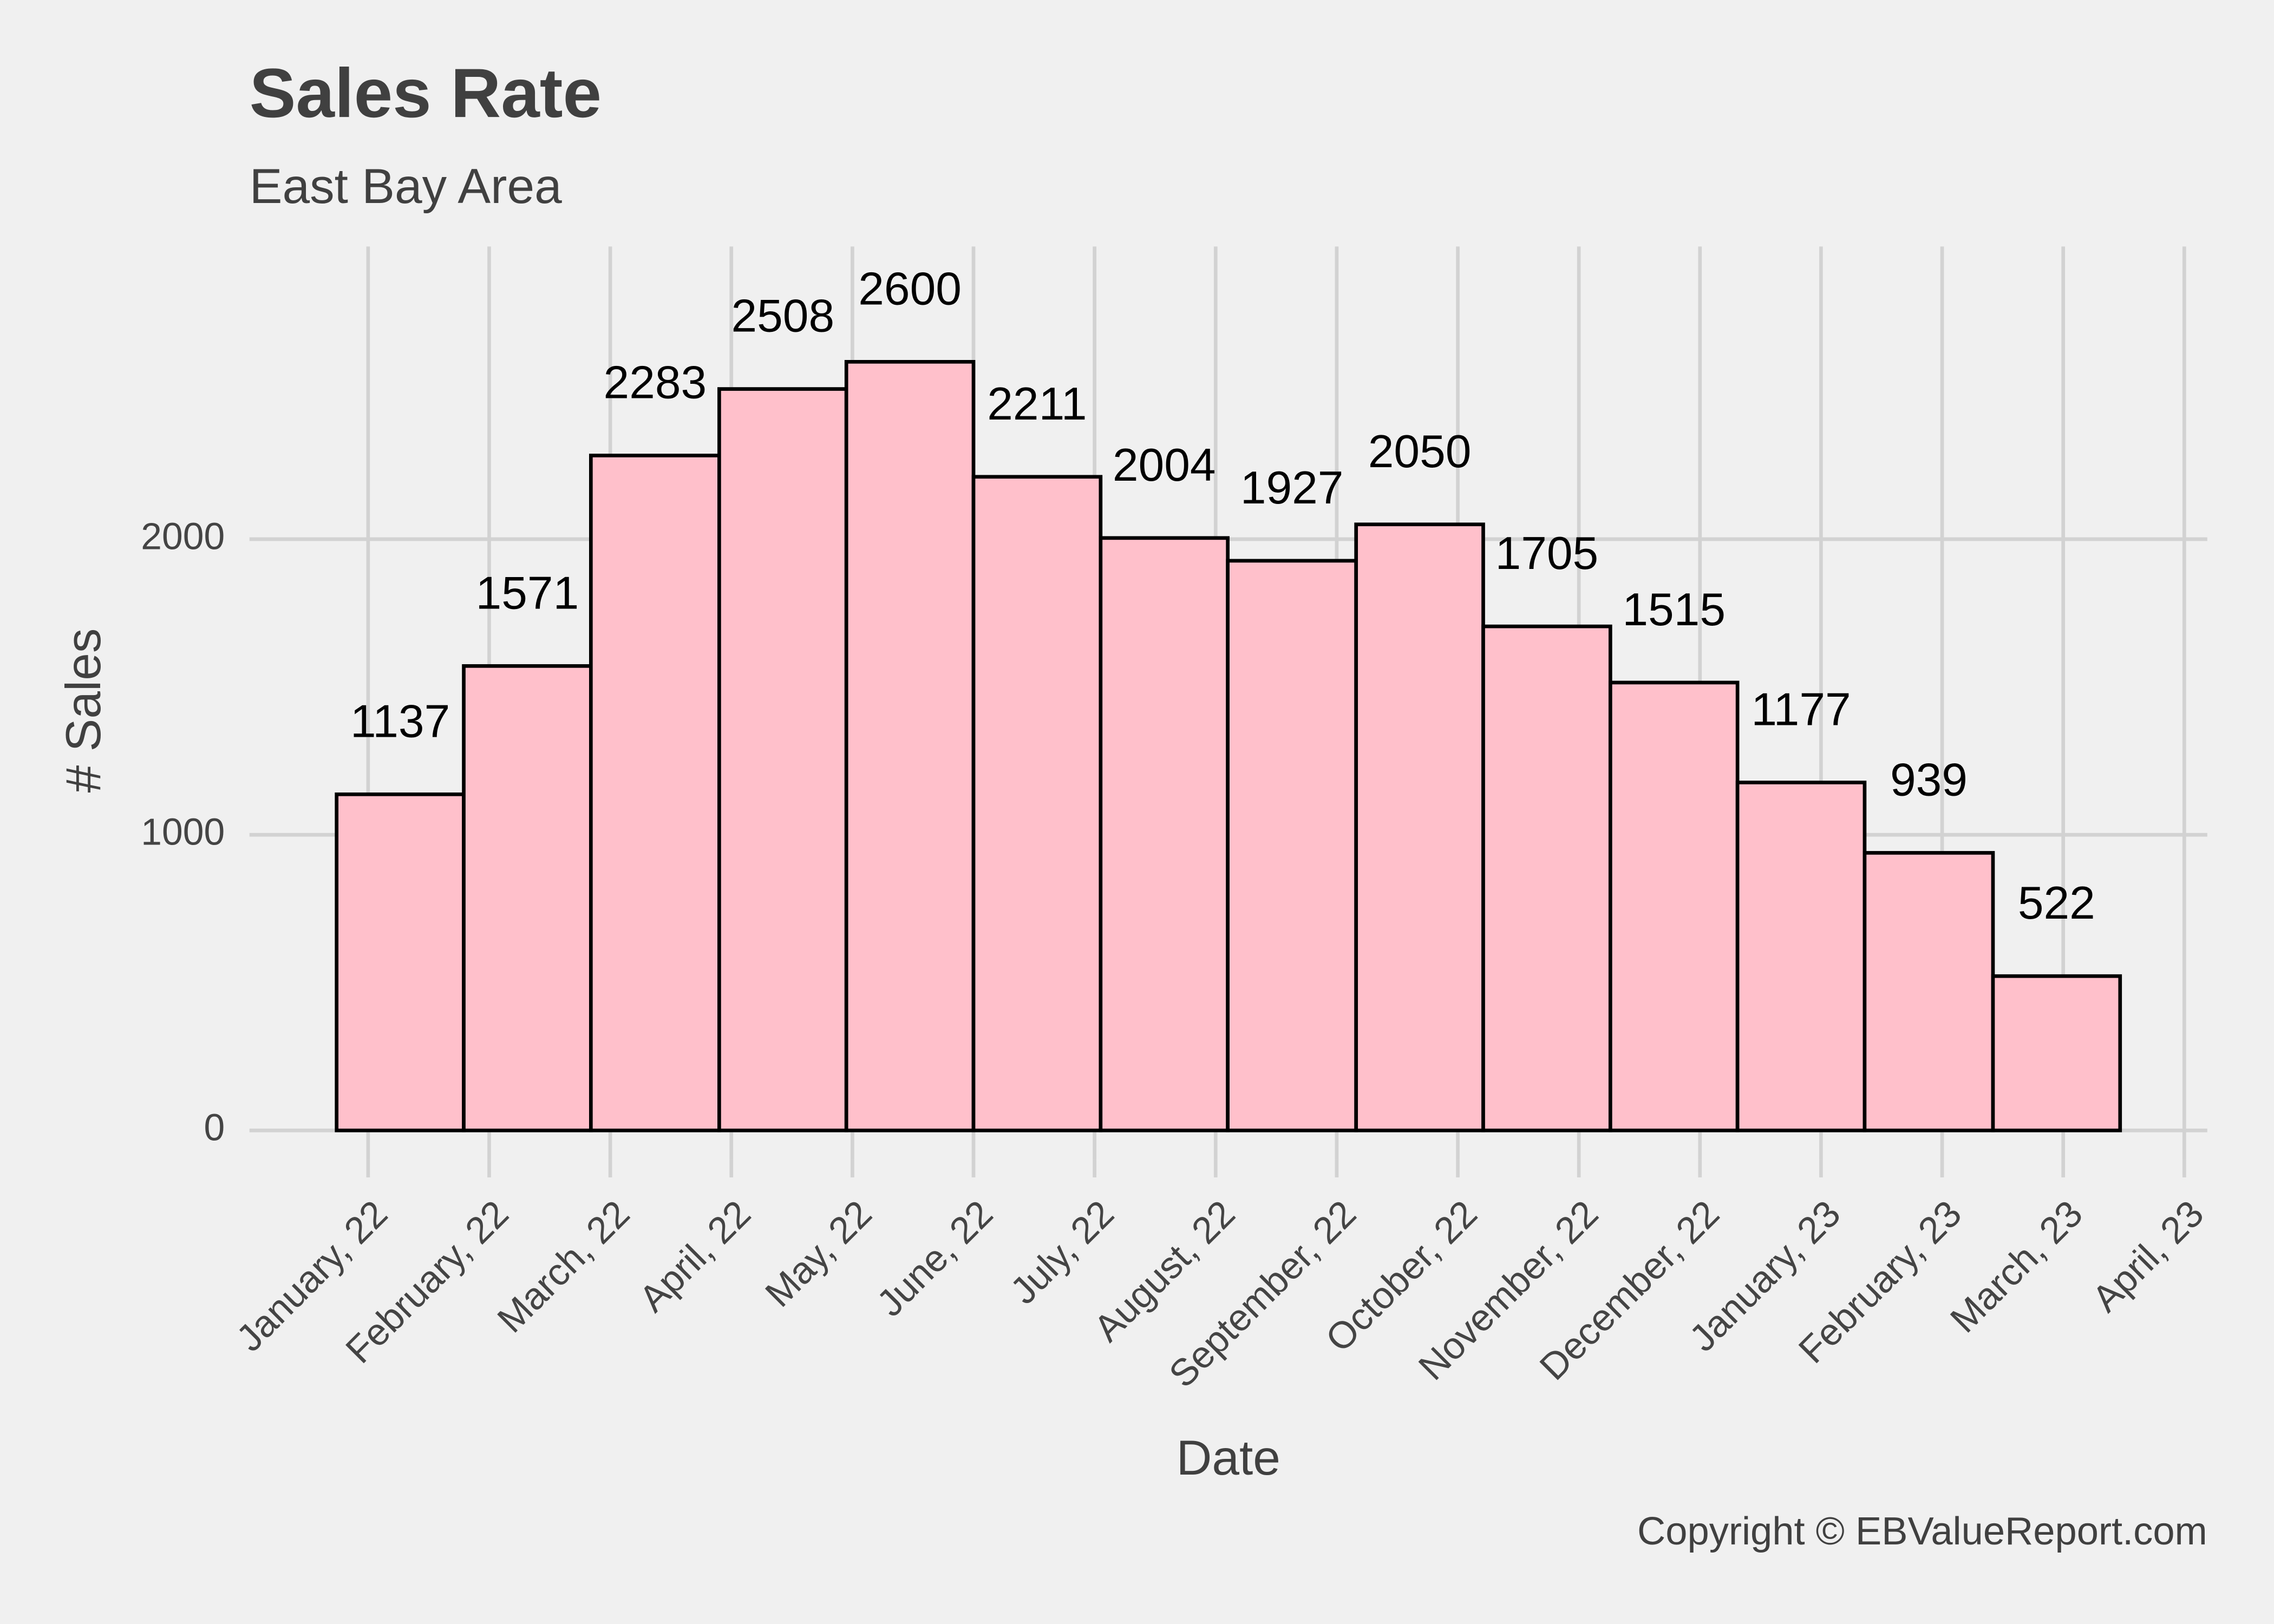 The width and height of the screenshot is (2274, 1624). What do you see at coordinates (1547, 553) in the screenshot?
I see `value-label: 1705` at bounding box center [1547, 553].